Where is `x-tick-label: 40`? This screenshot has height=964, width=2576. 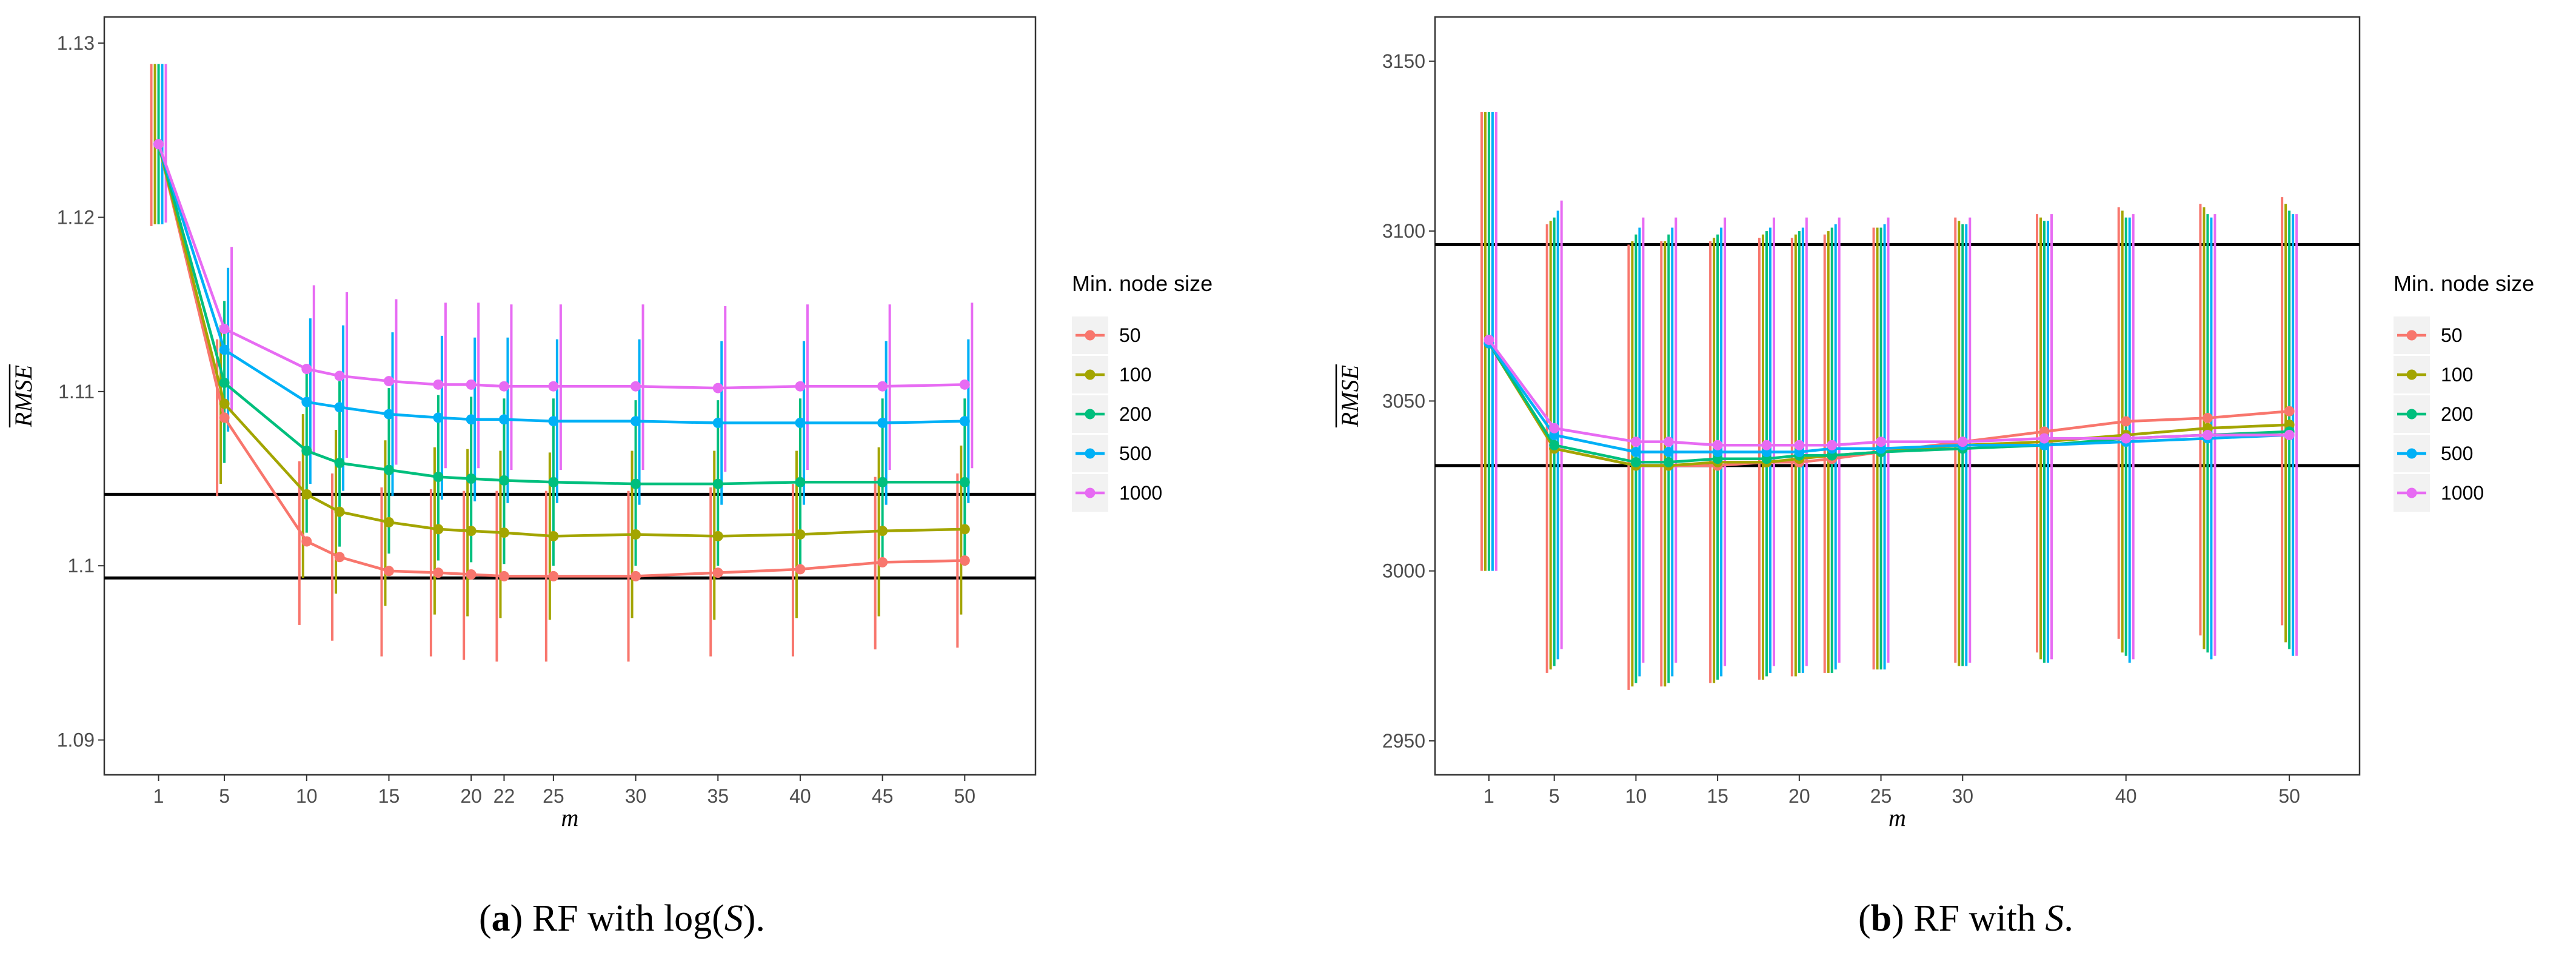 x-tick-label: 40 is located at coordinates (2126, 796).